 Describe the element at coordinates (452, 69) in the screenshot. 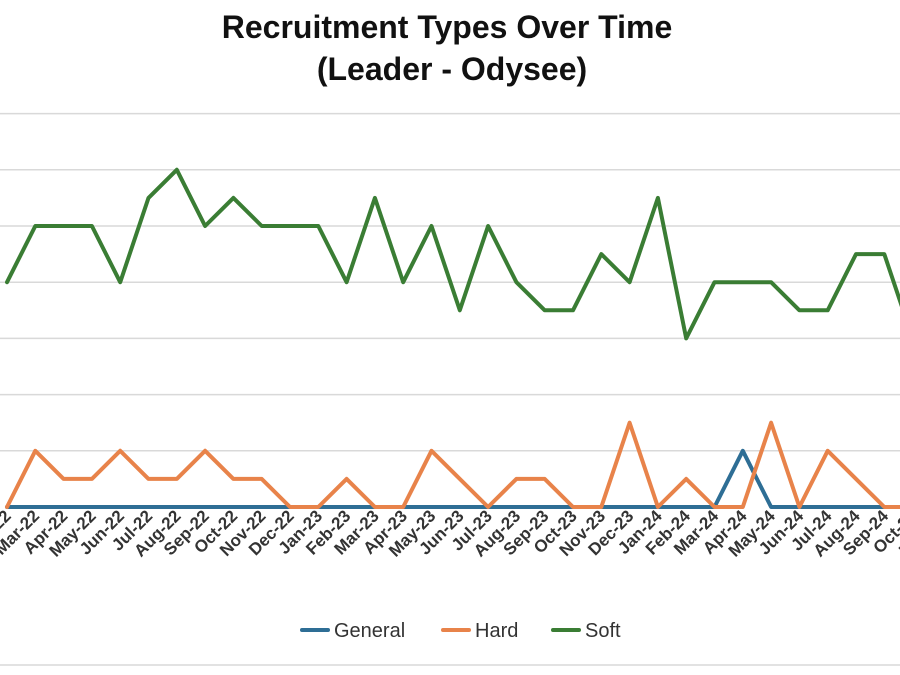

I see `chart-title-line-2: (Leader - Odysee)` at that location.